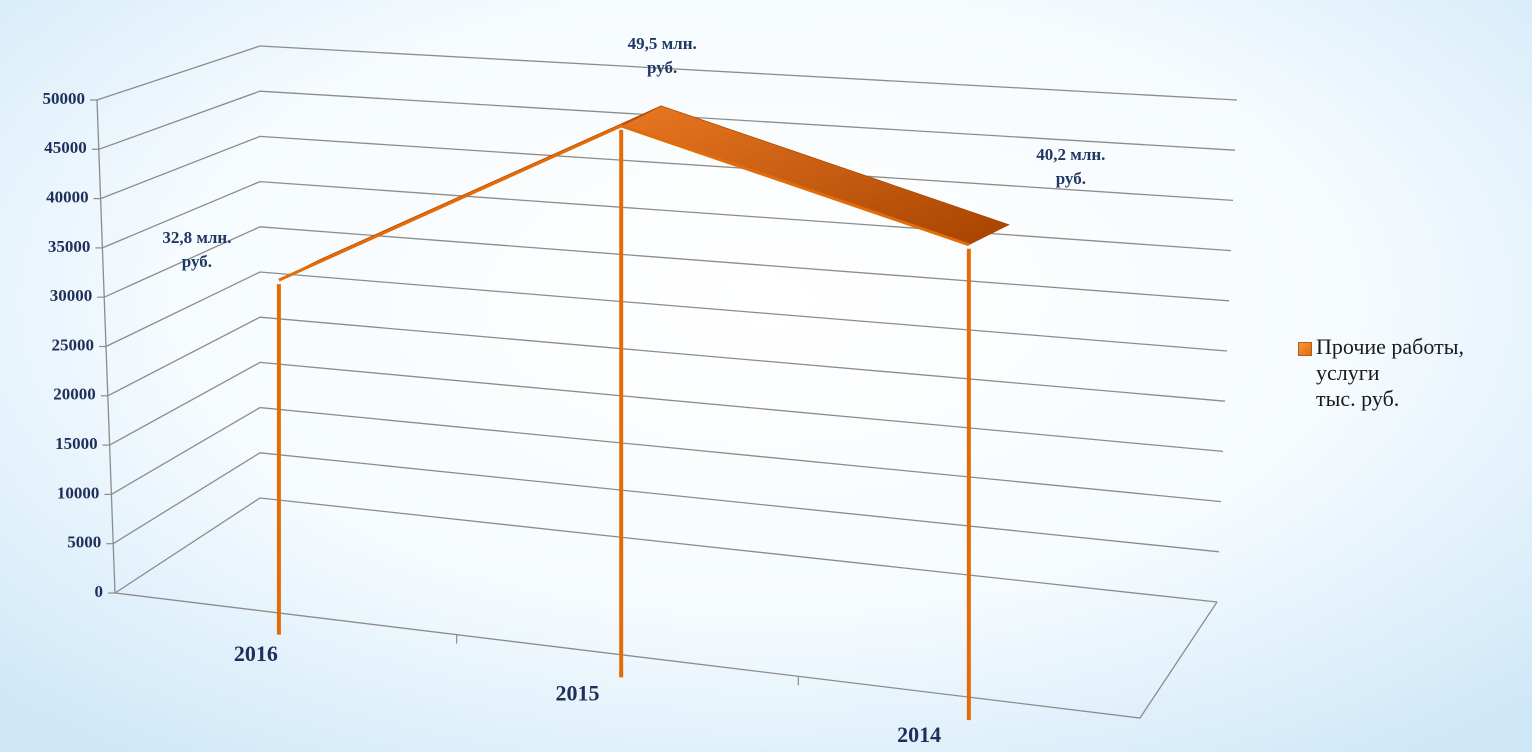  I want to click on y-tick-label: 10000, so click(78, 492).